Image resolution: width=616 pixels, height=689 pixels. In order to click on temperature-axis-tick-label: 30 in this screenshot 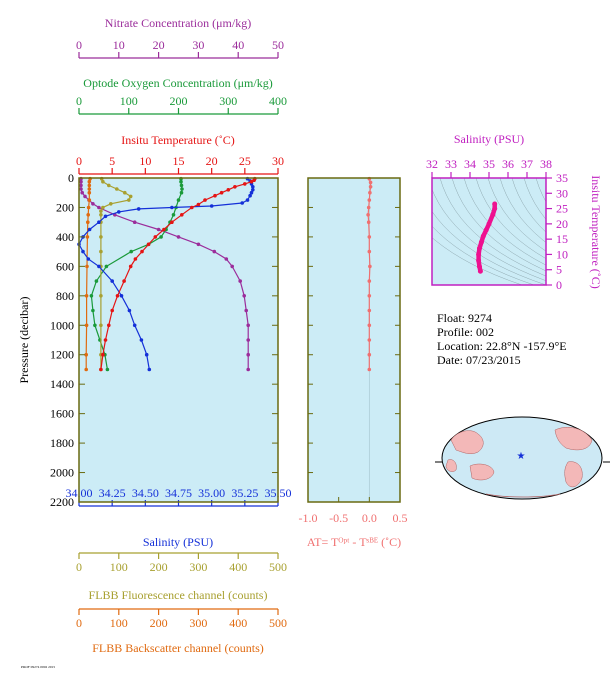, I will do `click(278, 161)`.